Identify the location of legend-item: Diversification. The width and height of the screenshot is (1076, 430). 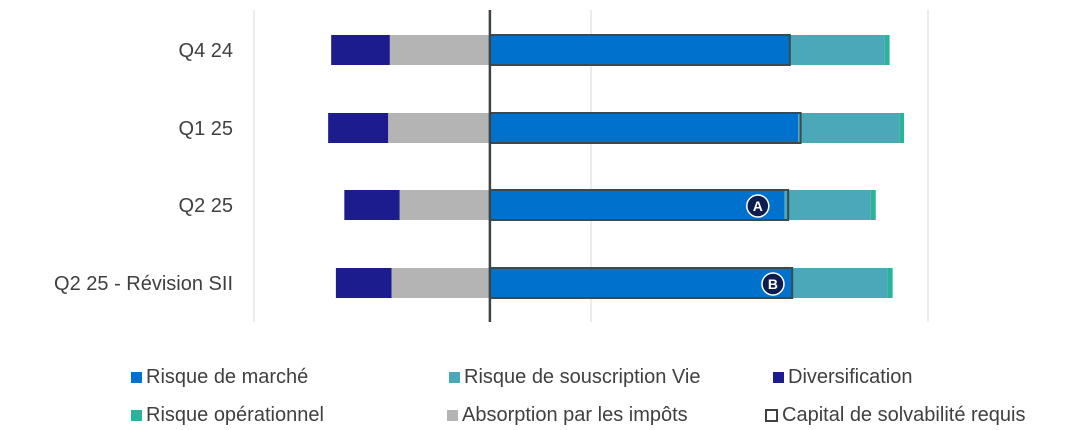
(842, 377).